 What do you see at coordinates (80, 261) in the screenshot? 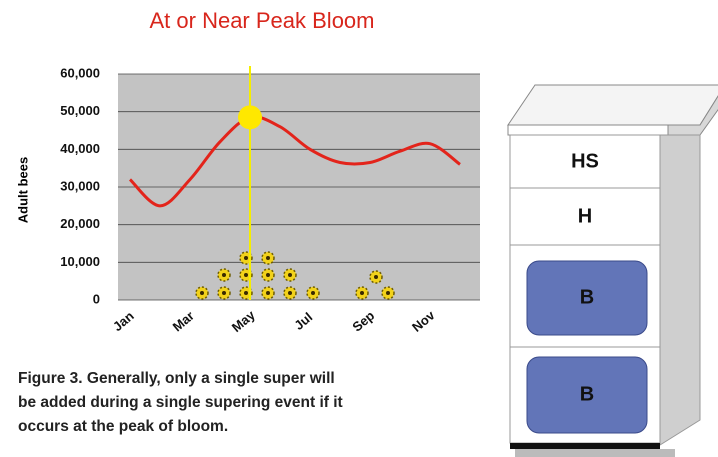
I see `y-tick-label: 10,000` at bounding box center [80, 261].